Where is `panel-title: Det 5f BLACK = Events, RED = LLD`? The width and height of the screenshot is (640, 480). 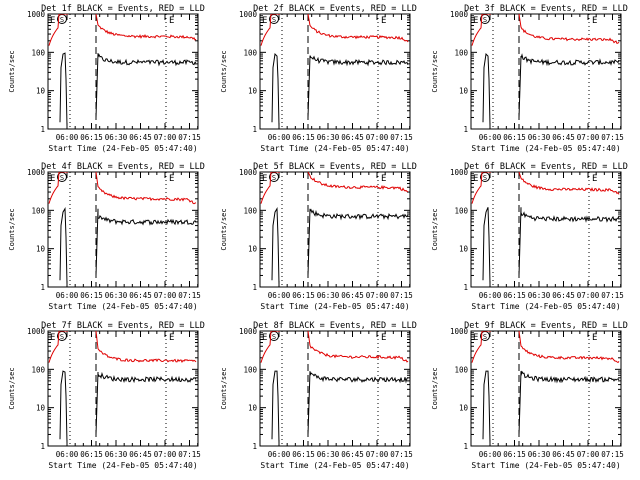 panel-title: Det 5f BLACK = Events, RED = LLD is located at coordinates (335, 167).